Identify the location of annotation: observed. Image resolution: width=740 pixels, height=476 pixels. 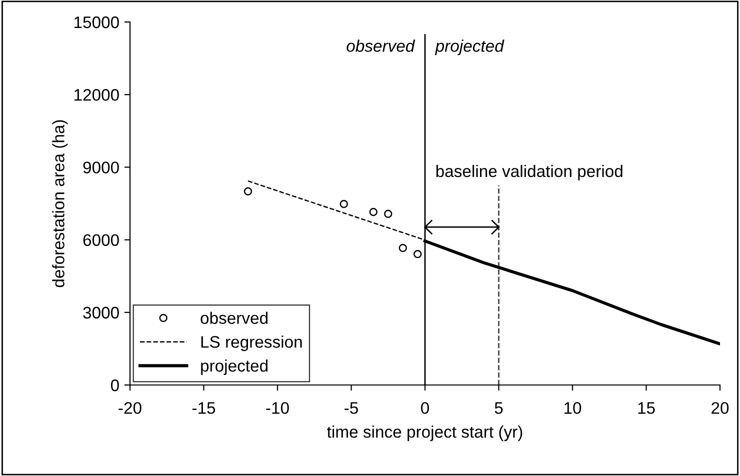
(381, 46).